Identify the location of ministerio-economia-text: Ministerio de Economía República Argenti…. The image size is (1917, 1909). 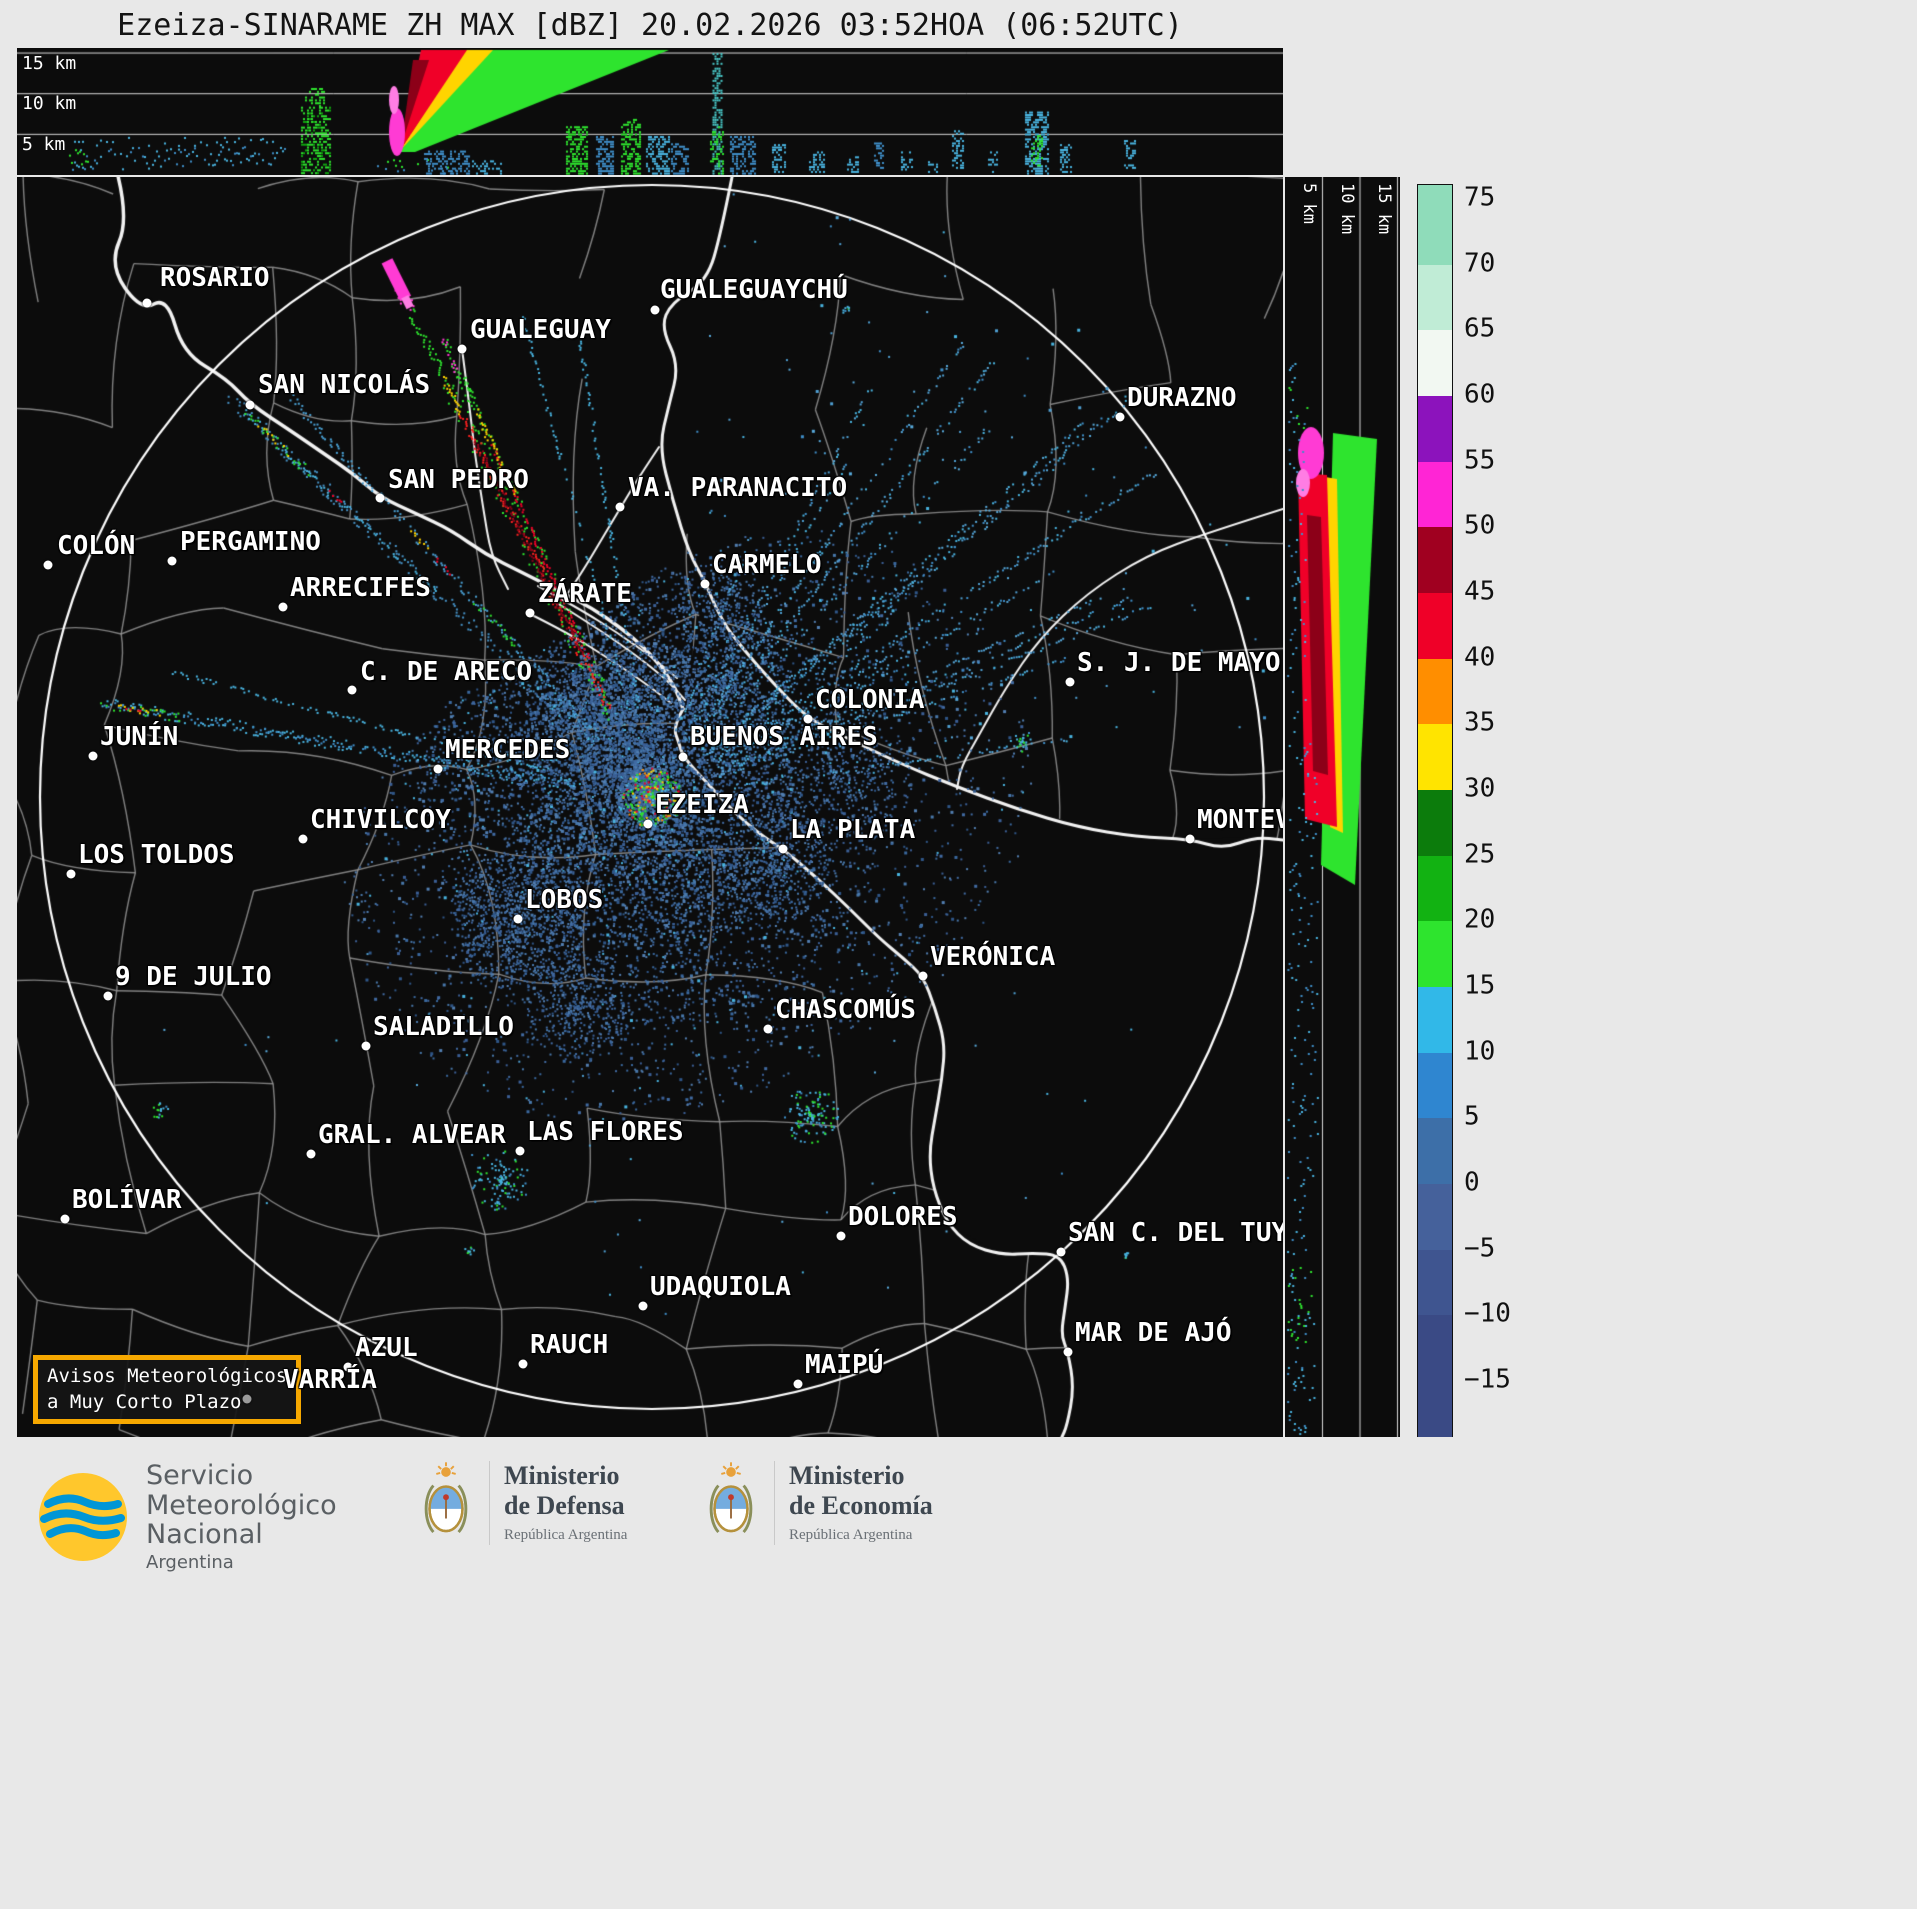
(853, 1503).